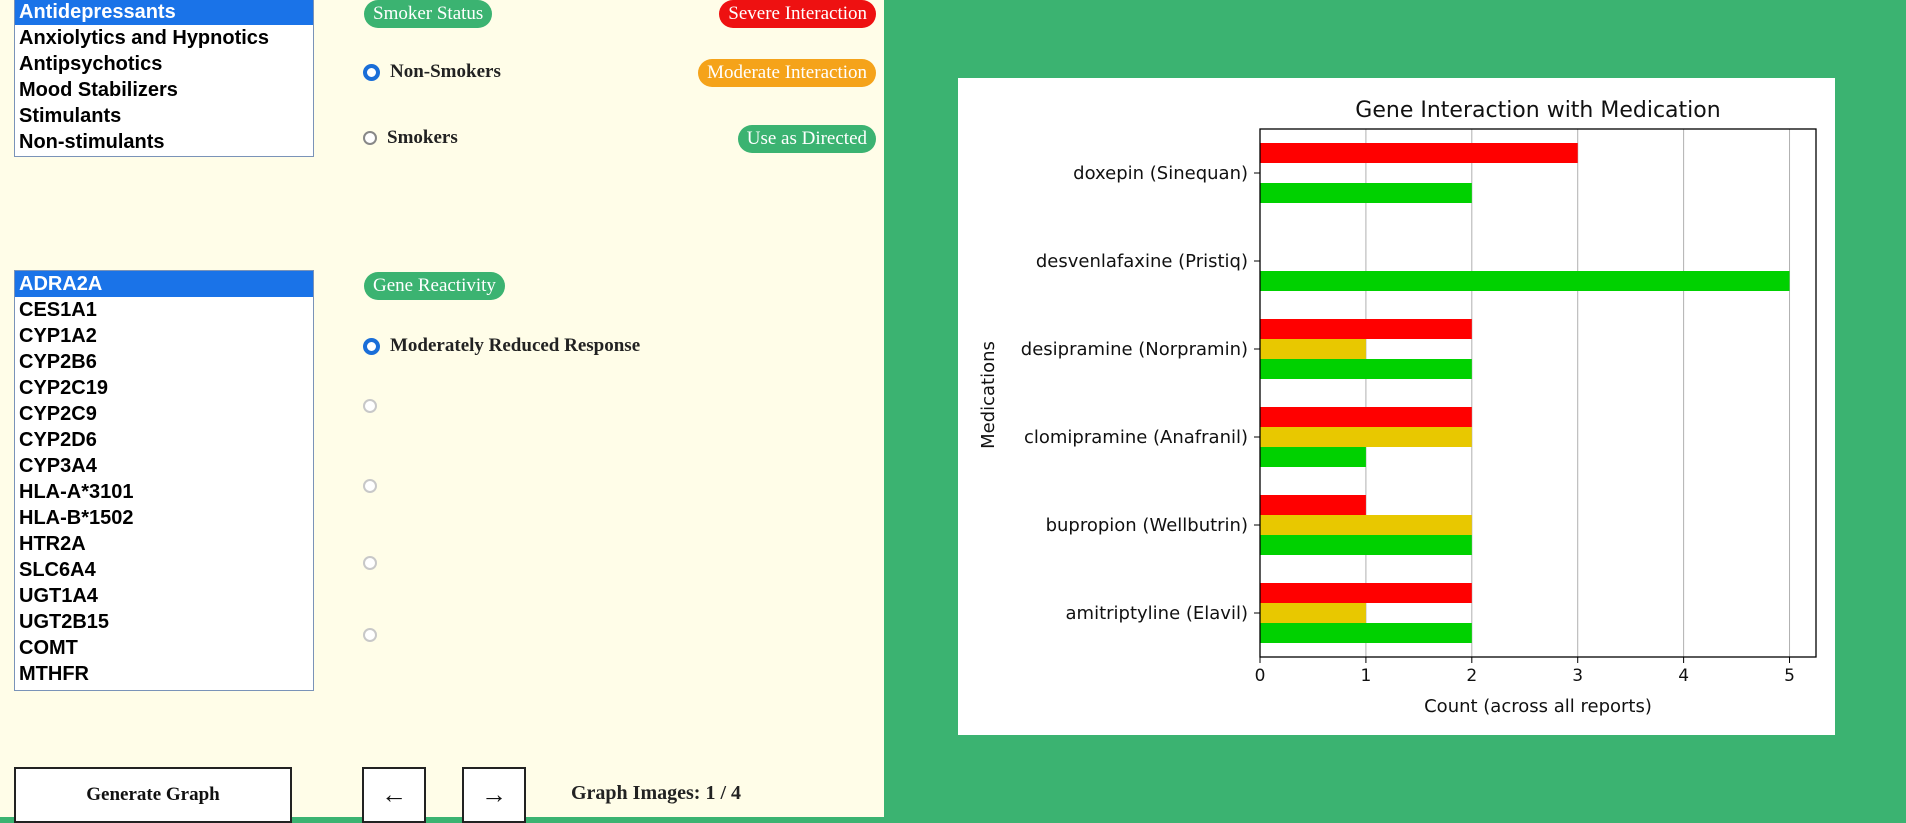 The height and width of the screenshot is (823, 1906). Describe the element at coordinates (422, 137) in the screenshot. I see `radio-label-smokers: Smokers` at that location.